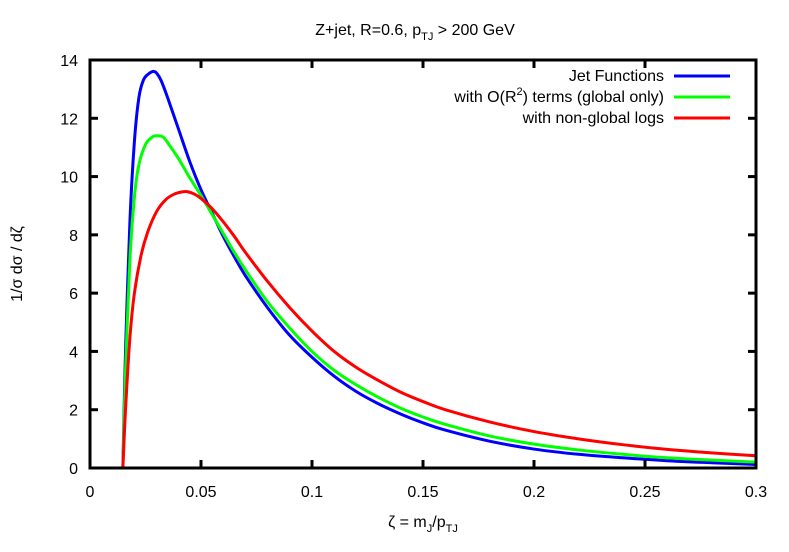 The height and width of the screenshot is (552, 789). I want to click on y-tick-label: 2, so click(73, 411).